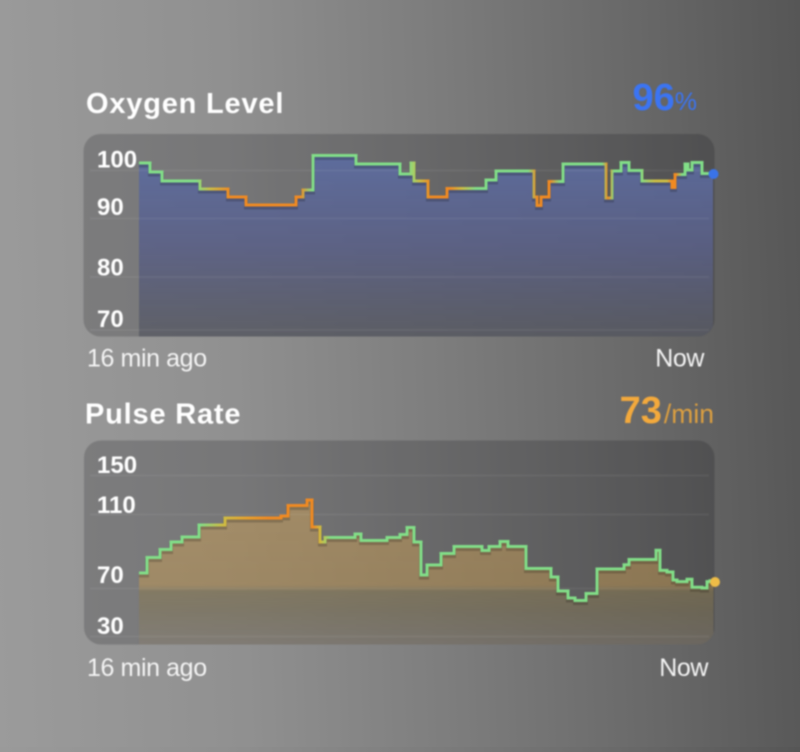  I want to click on svg-text: 30, so click(110, 626).